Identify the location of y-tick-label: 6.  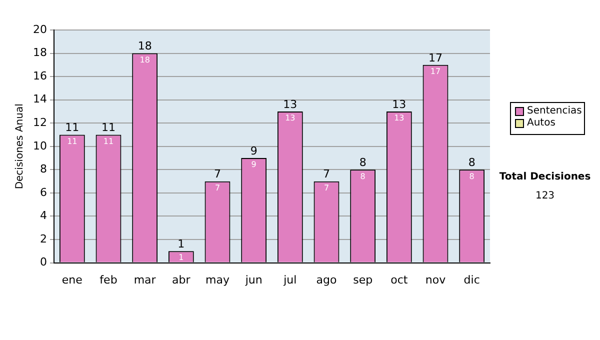
(43, 192).